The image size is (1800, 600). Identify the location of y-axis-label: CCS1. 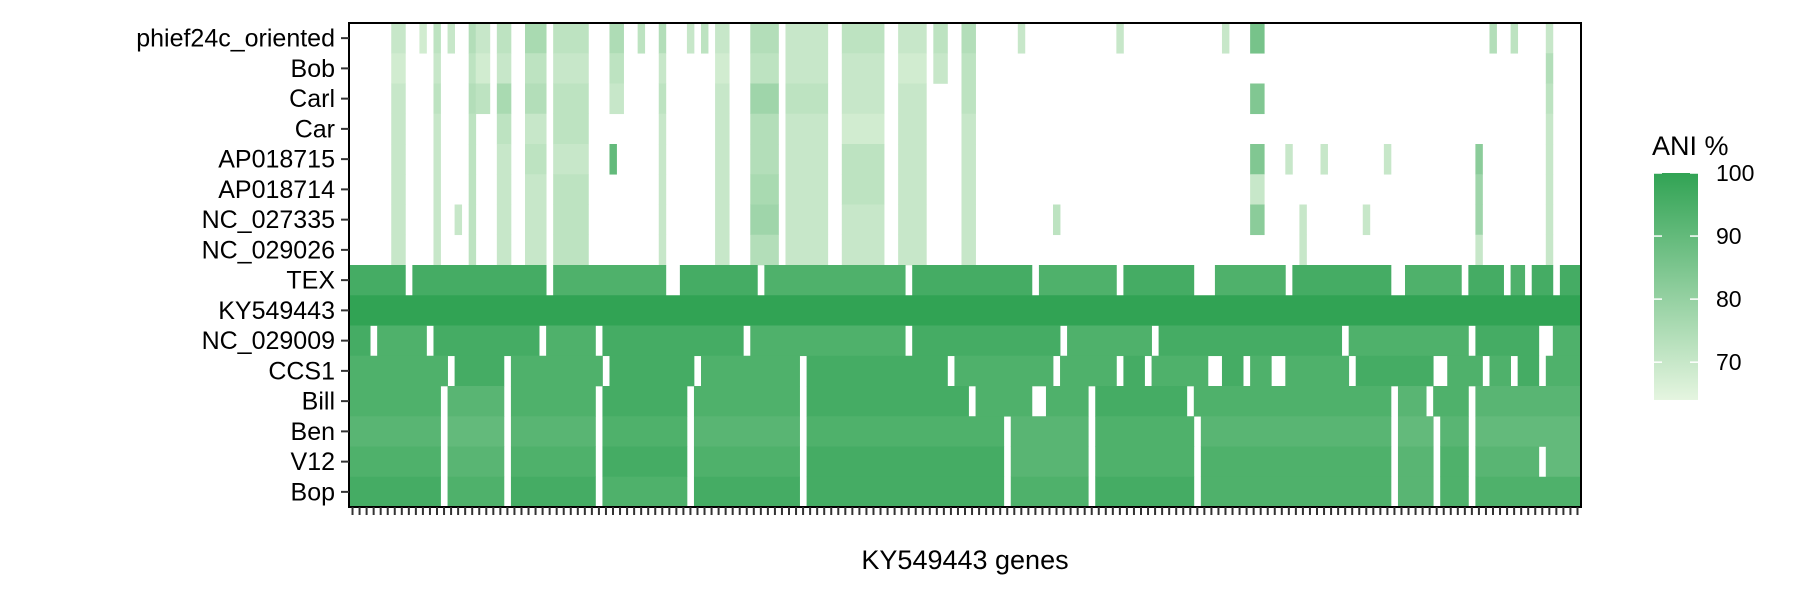
(301, 371).